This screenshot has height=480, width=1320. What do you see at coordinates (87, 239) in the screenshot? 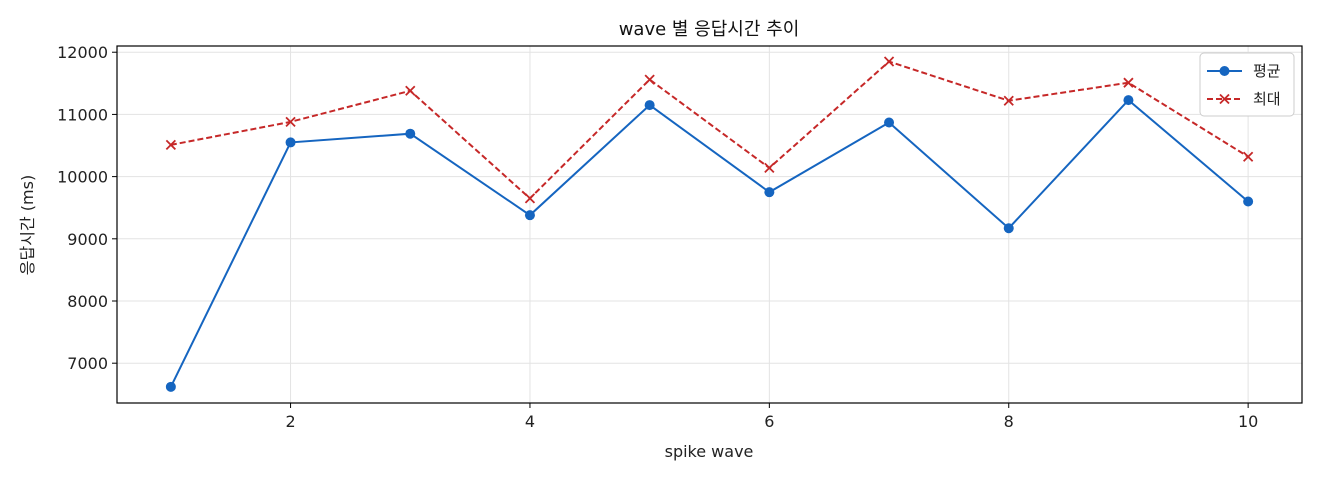
I see `y-tick-label: 9000` at bounding box center [87, 239].